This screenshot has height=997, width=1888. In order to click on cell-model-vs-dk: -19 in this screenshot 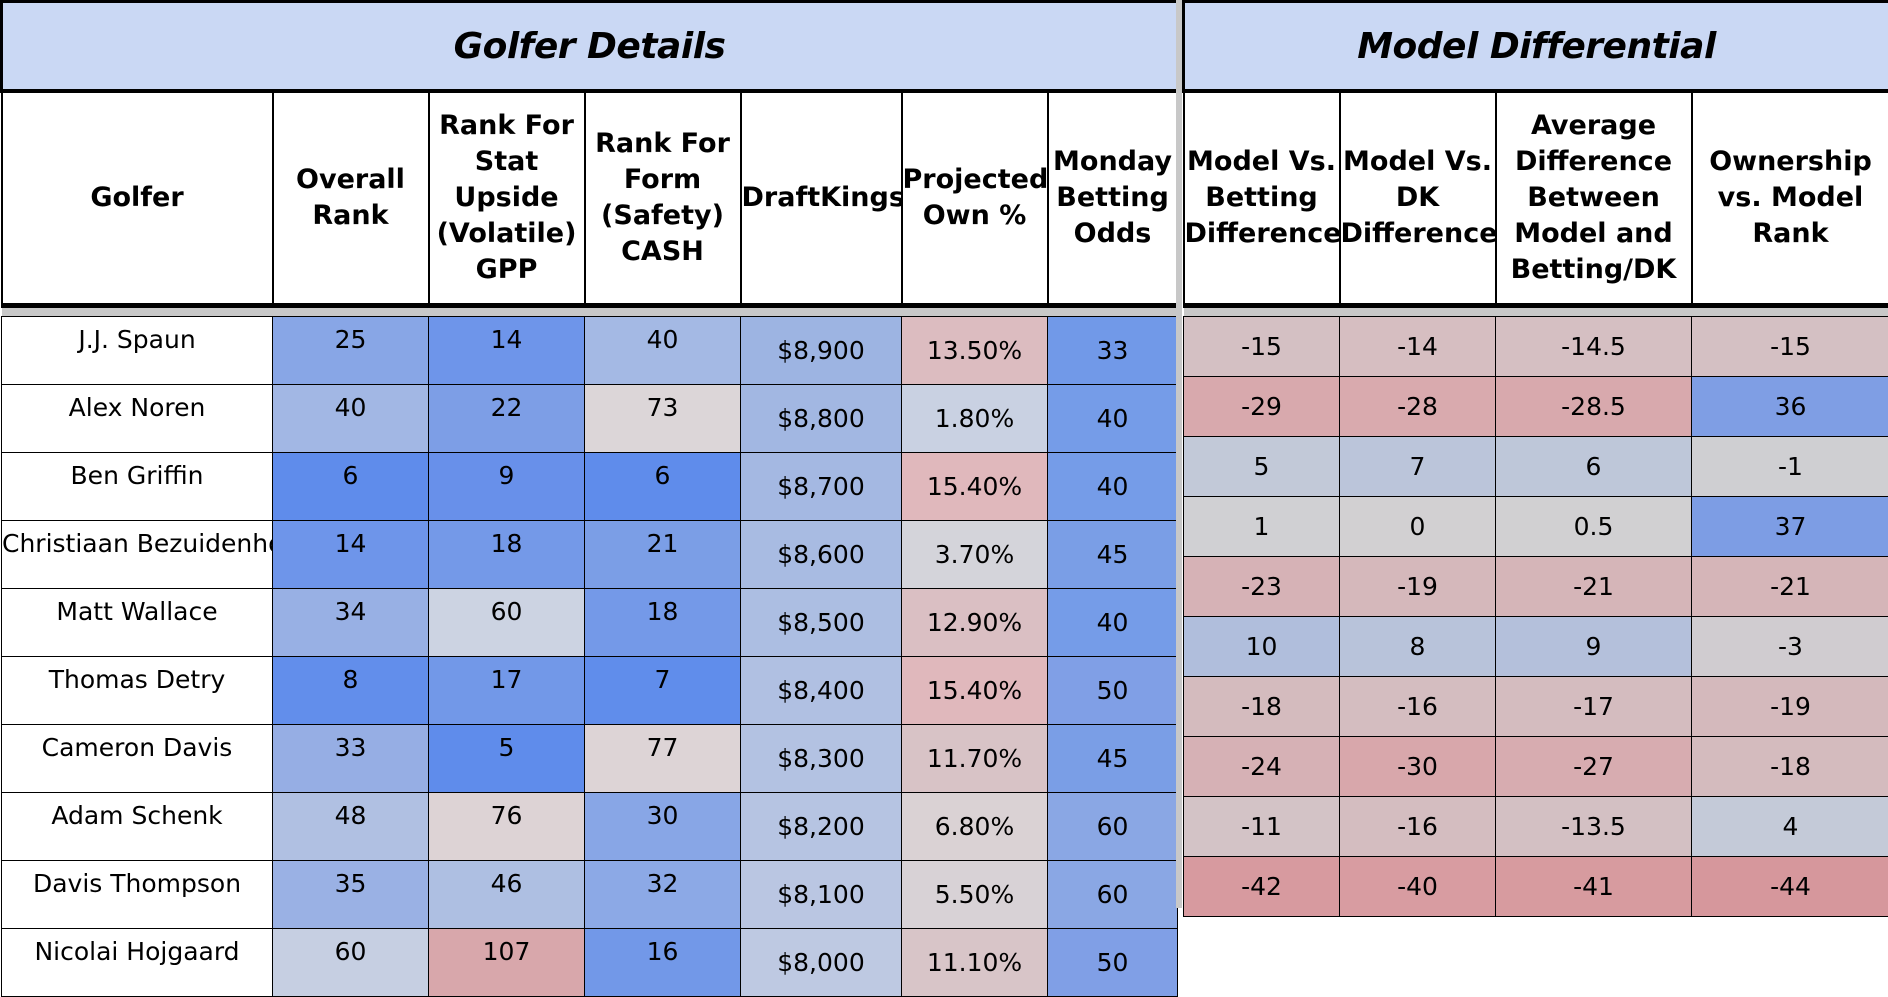, I will do `click(1418, 587)`.